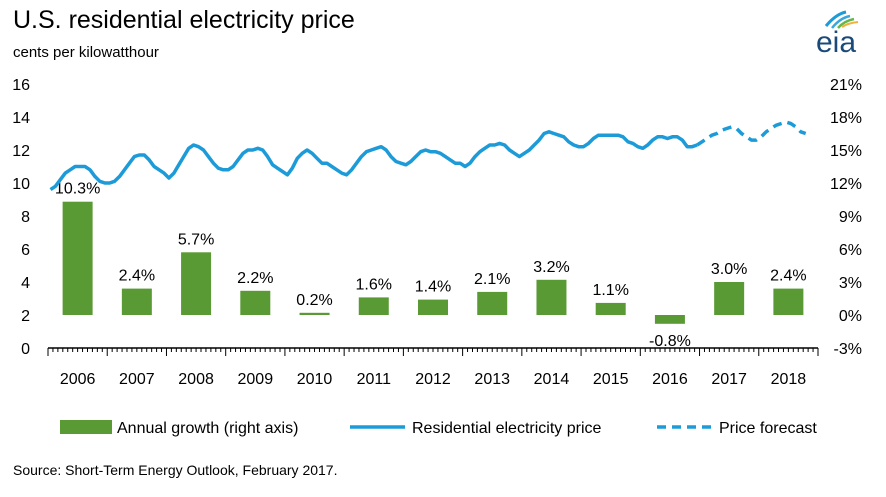  Describe the element at coordinates (850, 283) in the screenshot. I see `right-tick-label: 3%` at that location.